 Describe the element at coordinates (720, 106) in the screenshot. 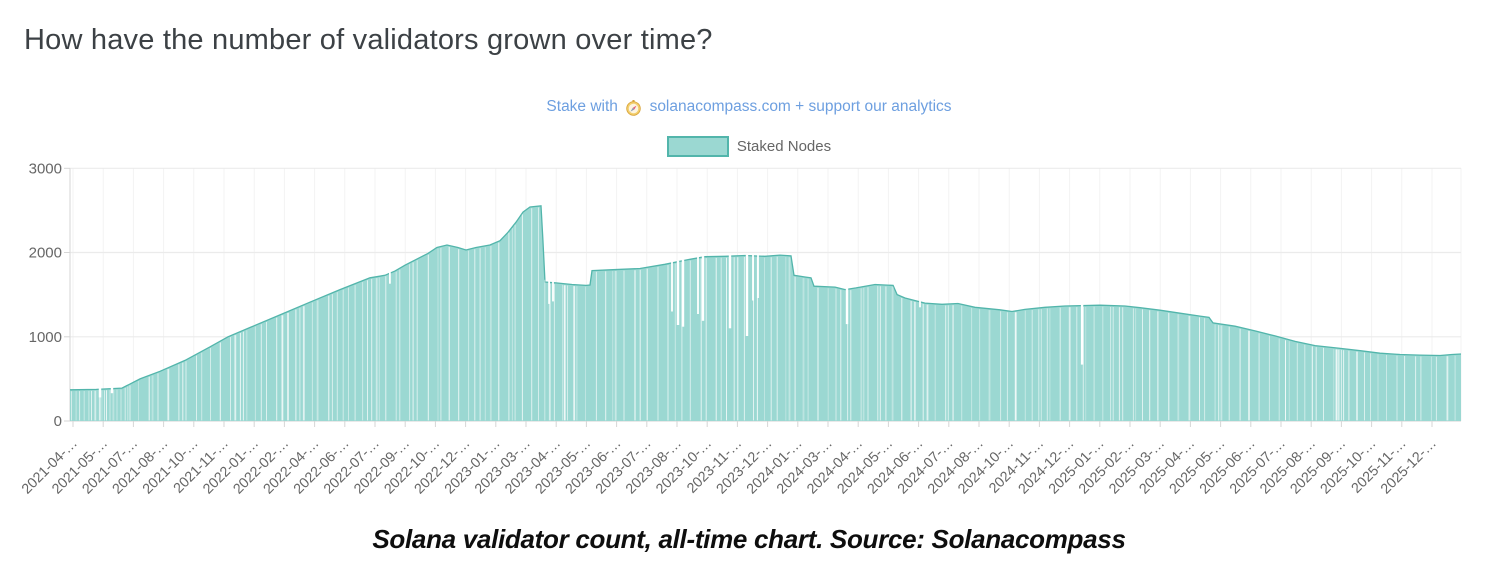

I see `promo-site-name: solanacompass.com` at that location.